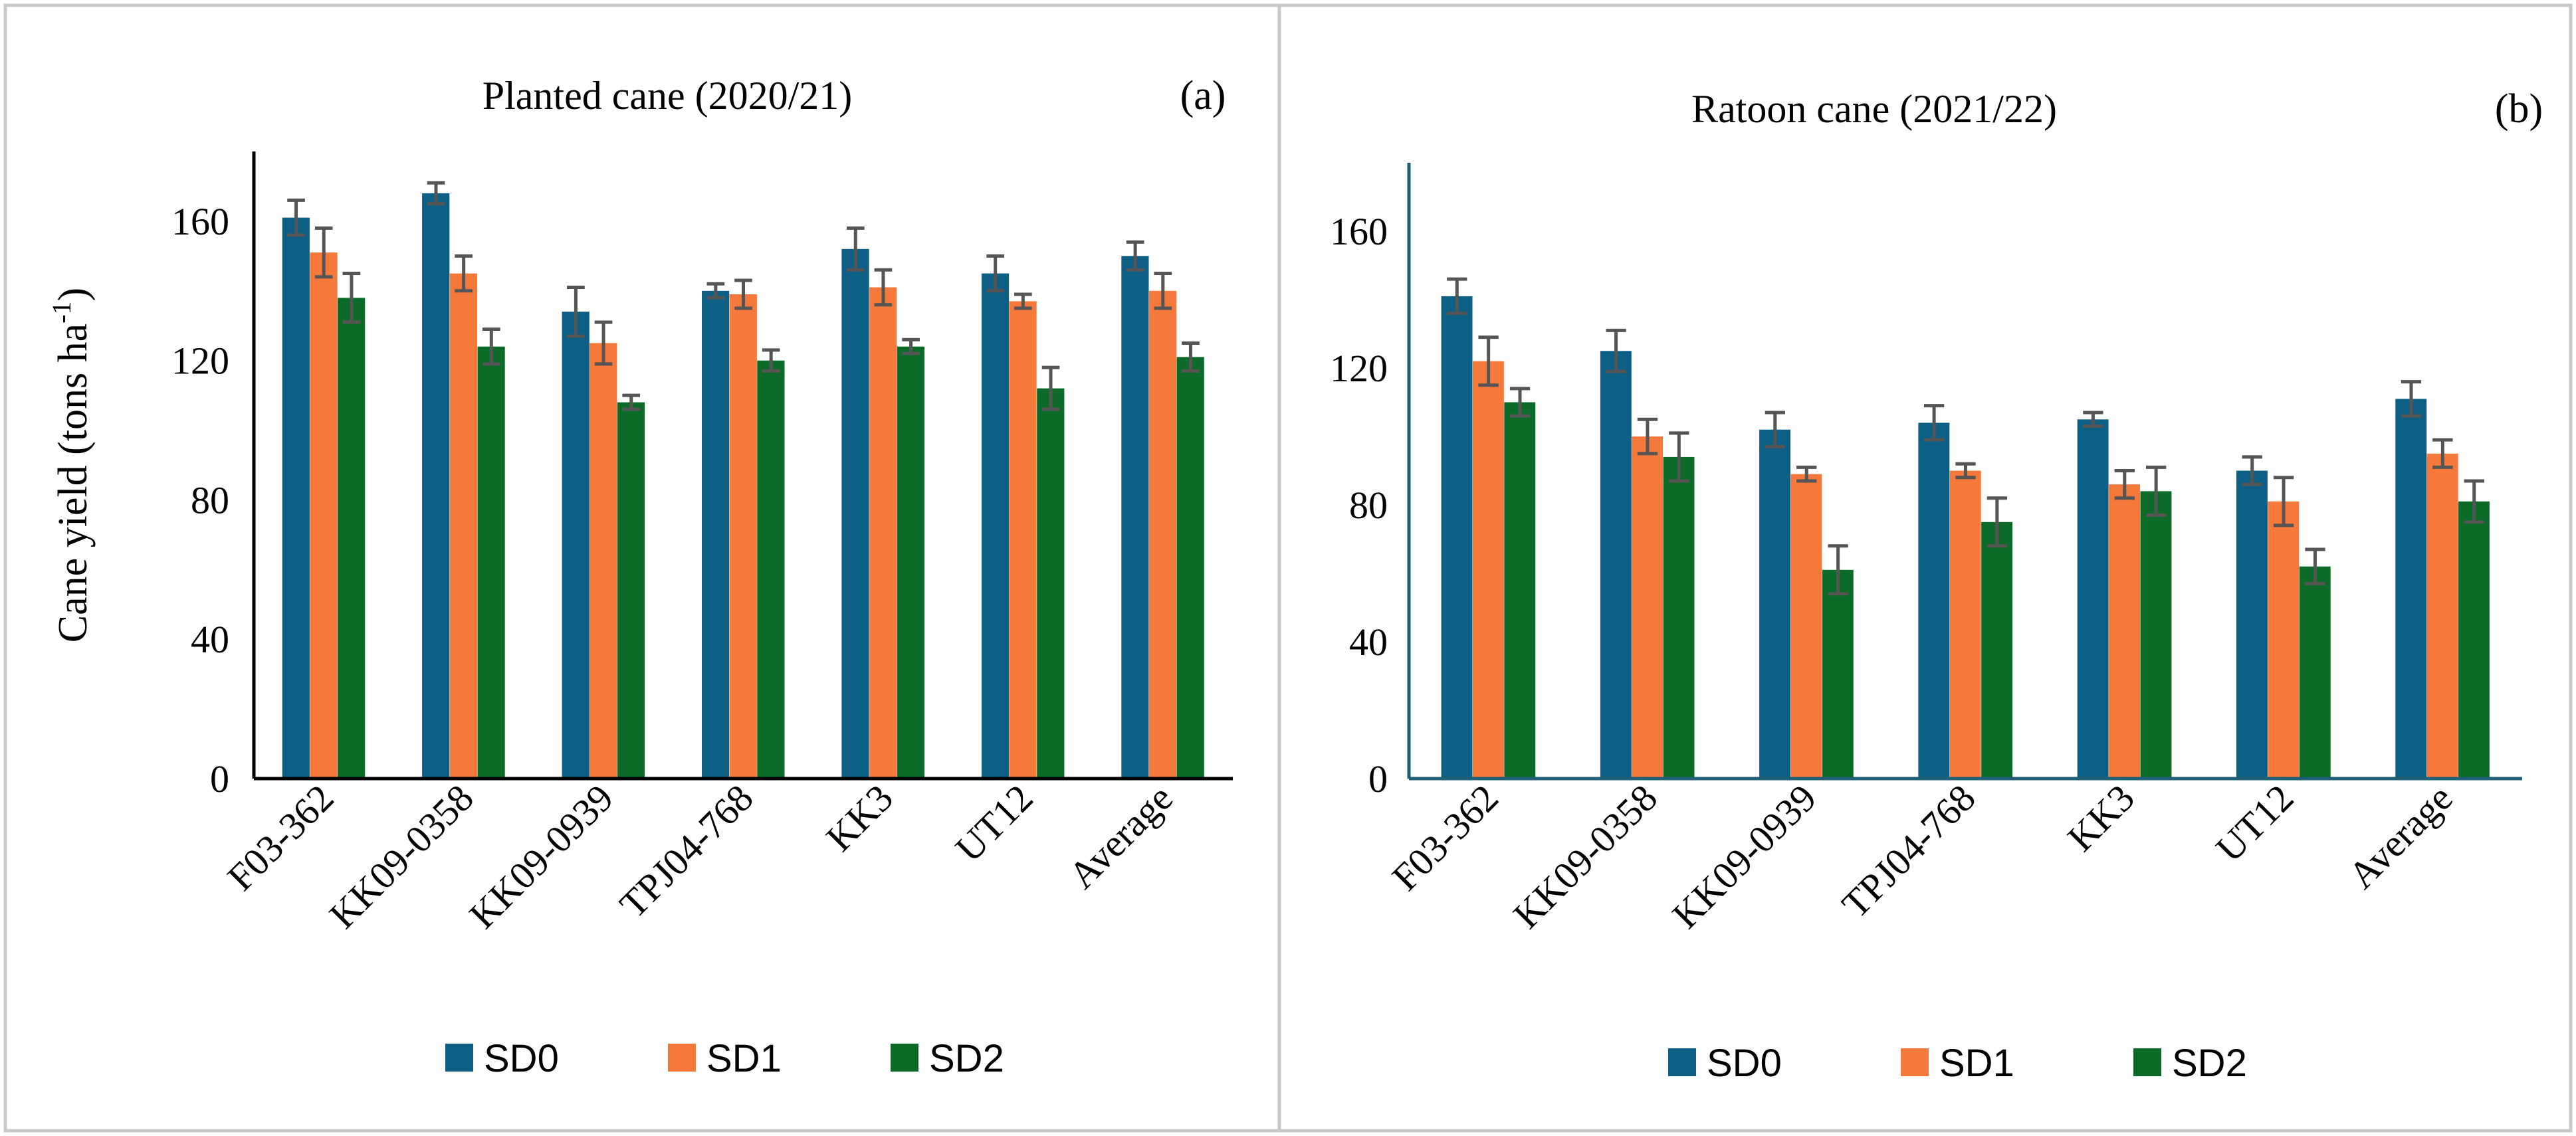  Describe the element at coordinates (1976, 1063) in the screenshot. I see `legend-label-b-sd1: SD1` at that location.